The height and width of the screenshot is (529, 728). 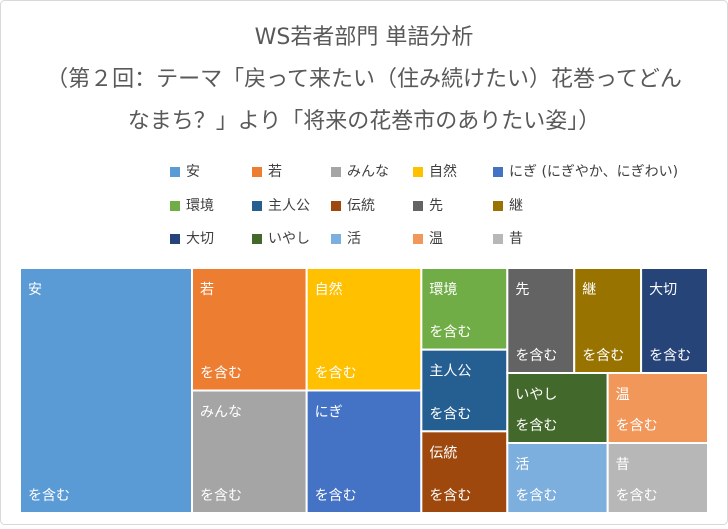 I want to click on tile-label: 先, so click(x=522, y=290).